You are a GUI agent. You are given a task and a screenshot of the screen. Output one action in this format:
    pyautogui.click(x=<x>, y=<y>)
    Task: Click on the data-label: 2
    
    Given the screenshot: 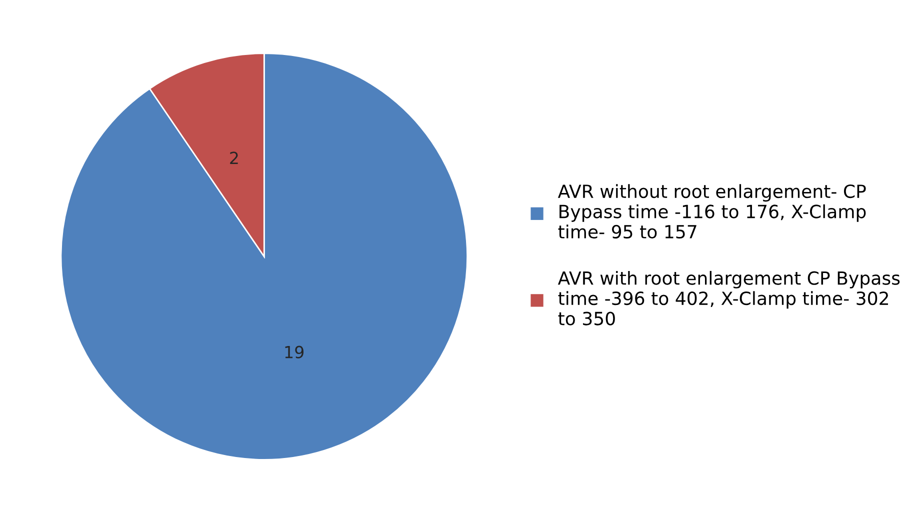 What is the action you would take?
    pyautogui.click(x=234, y=158)
    